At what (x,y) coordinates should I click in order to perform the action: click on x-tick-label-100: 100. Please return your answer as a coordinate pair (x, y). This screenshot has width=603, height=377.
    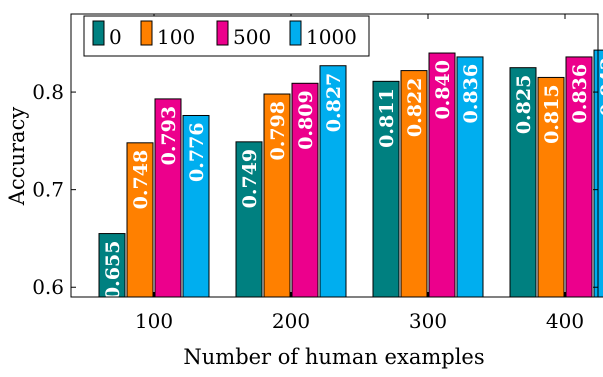
    Looking at the image, I should click on (154, 321).